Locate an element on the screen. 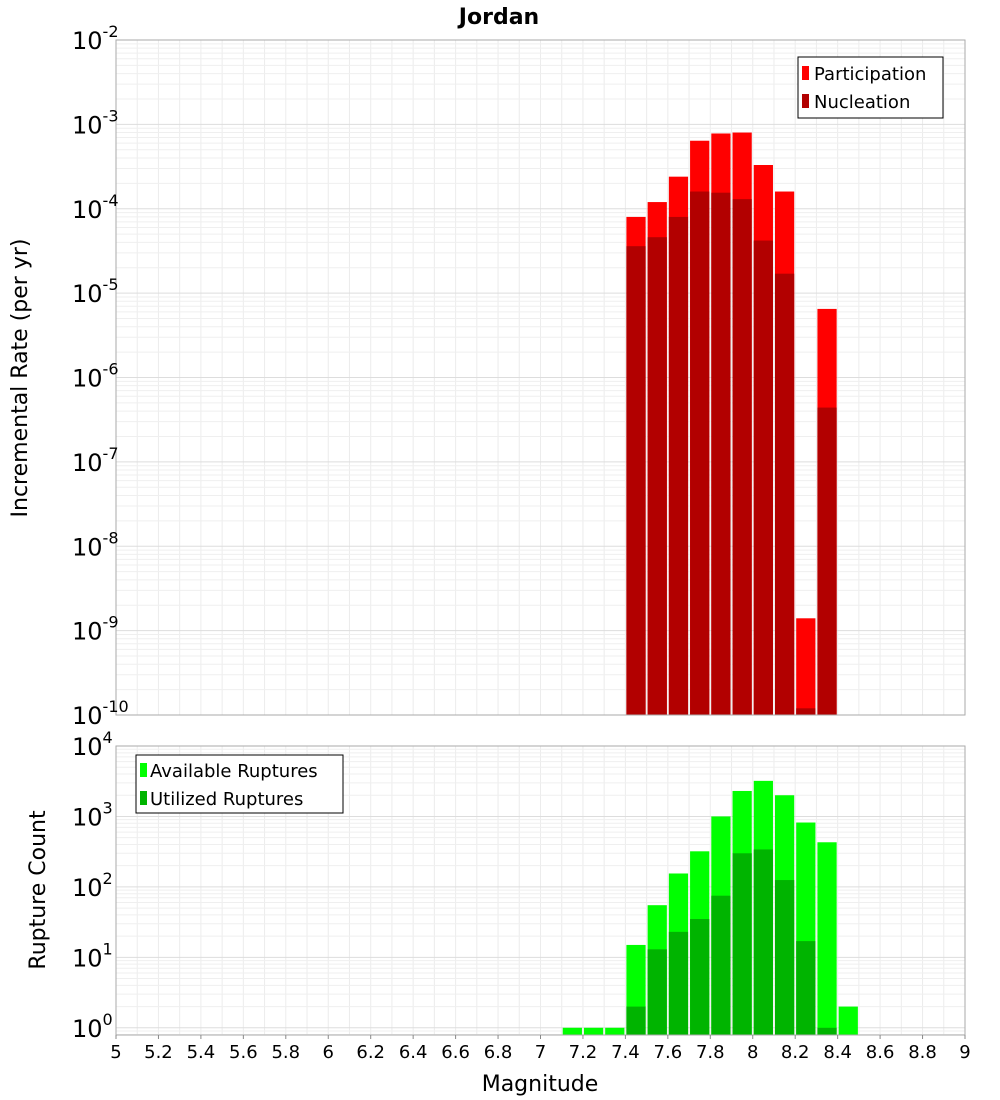 This screenshot has width=1000, height=1100. legend-utilized-swatch is located at coordinates (143, 798).